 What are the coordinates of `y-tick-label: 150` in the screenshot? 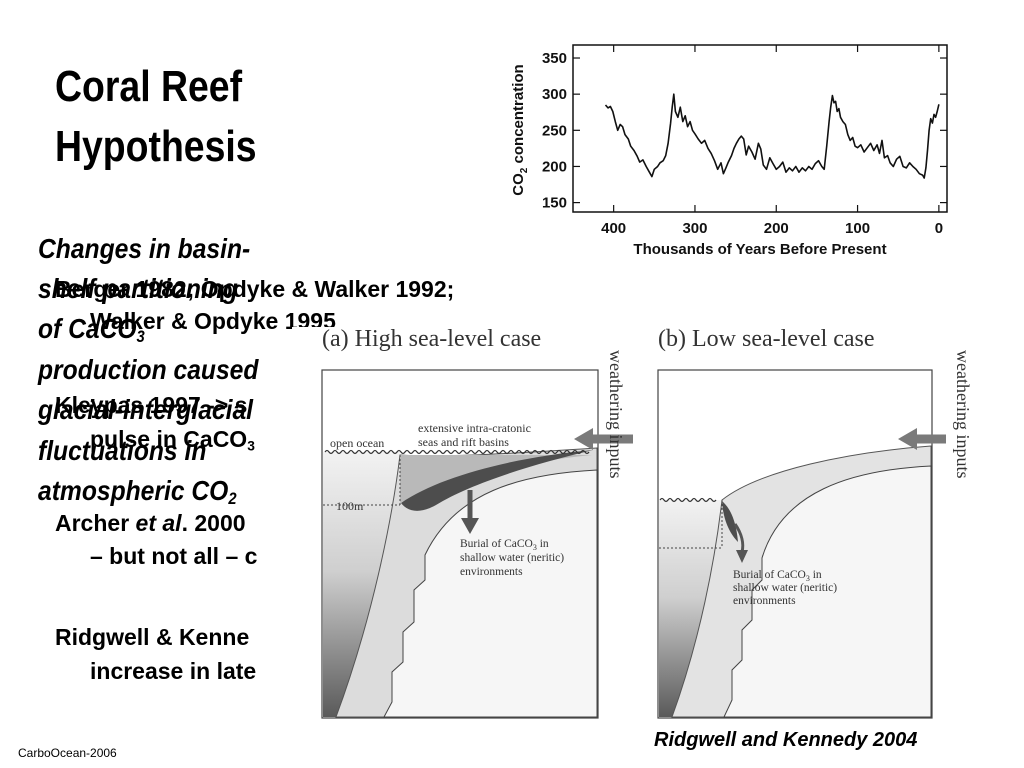 It's located at (554, 203).